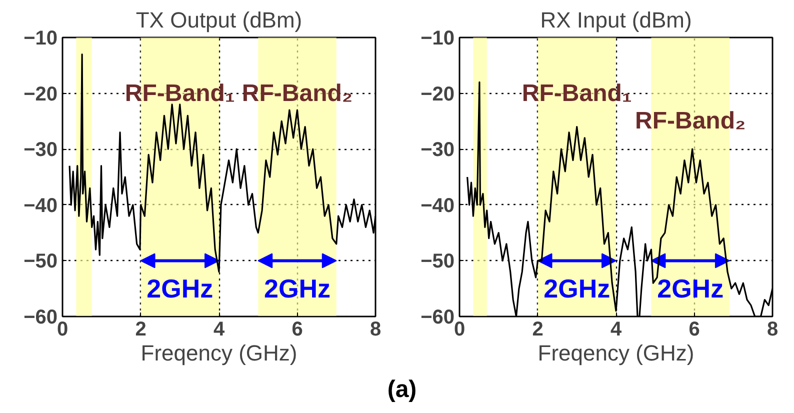  What do you see at coordinates (402, 390) in the screenshot?
I see `text: (a)` at bounding box center [402, 390].